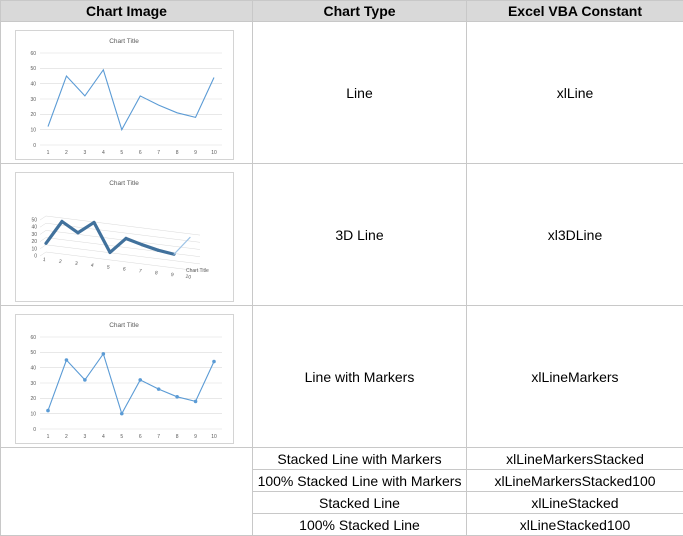  What do you see at coordinates (360, 459) in the screenshot?
I see `chart-type-cell: Stacked Line with Markers` at bounding box center [360, 459].